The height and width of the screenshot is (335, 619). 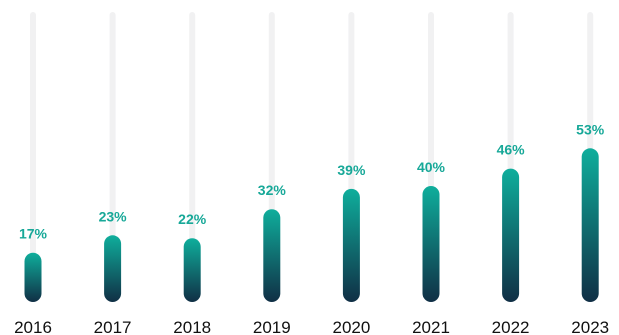 What do you see at coordinates (431, 244) in the screenshot?
I see `bar-2021` at bounding box center [431, 244].